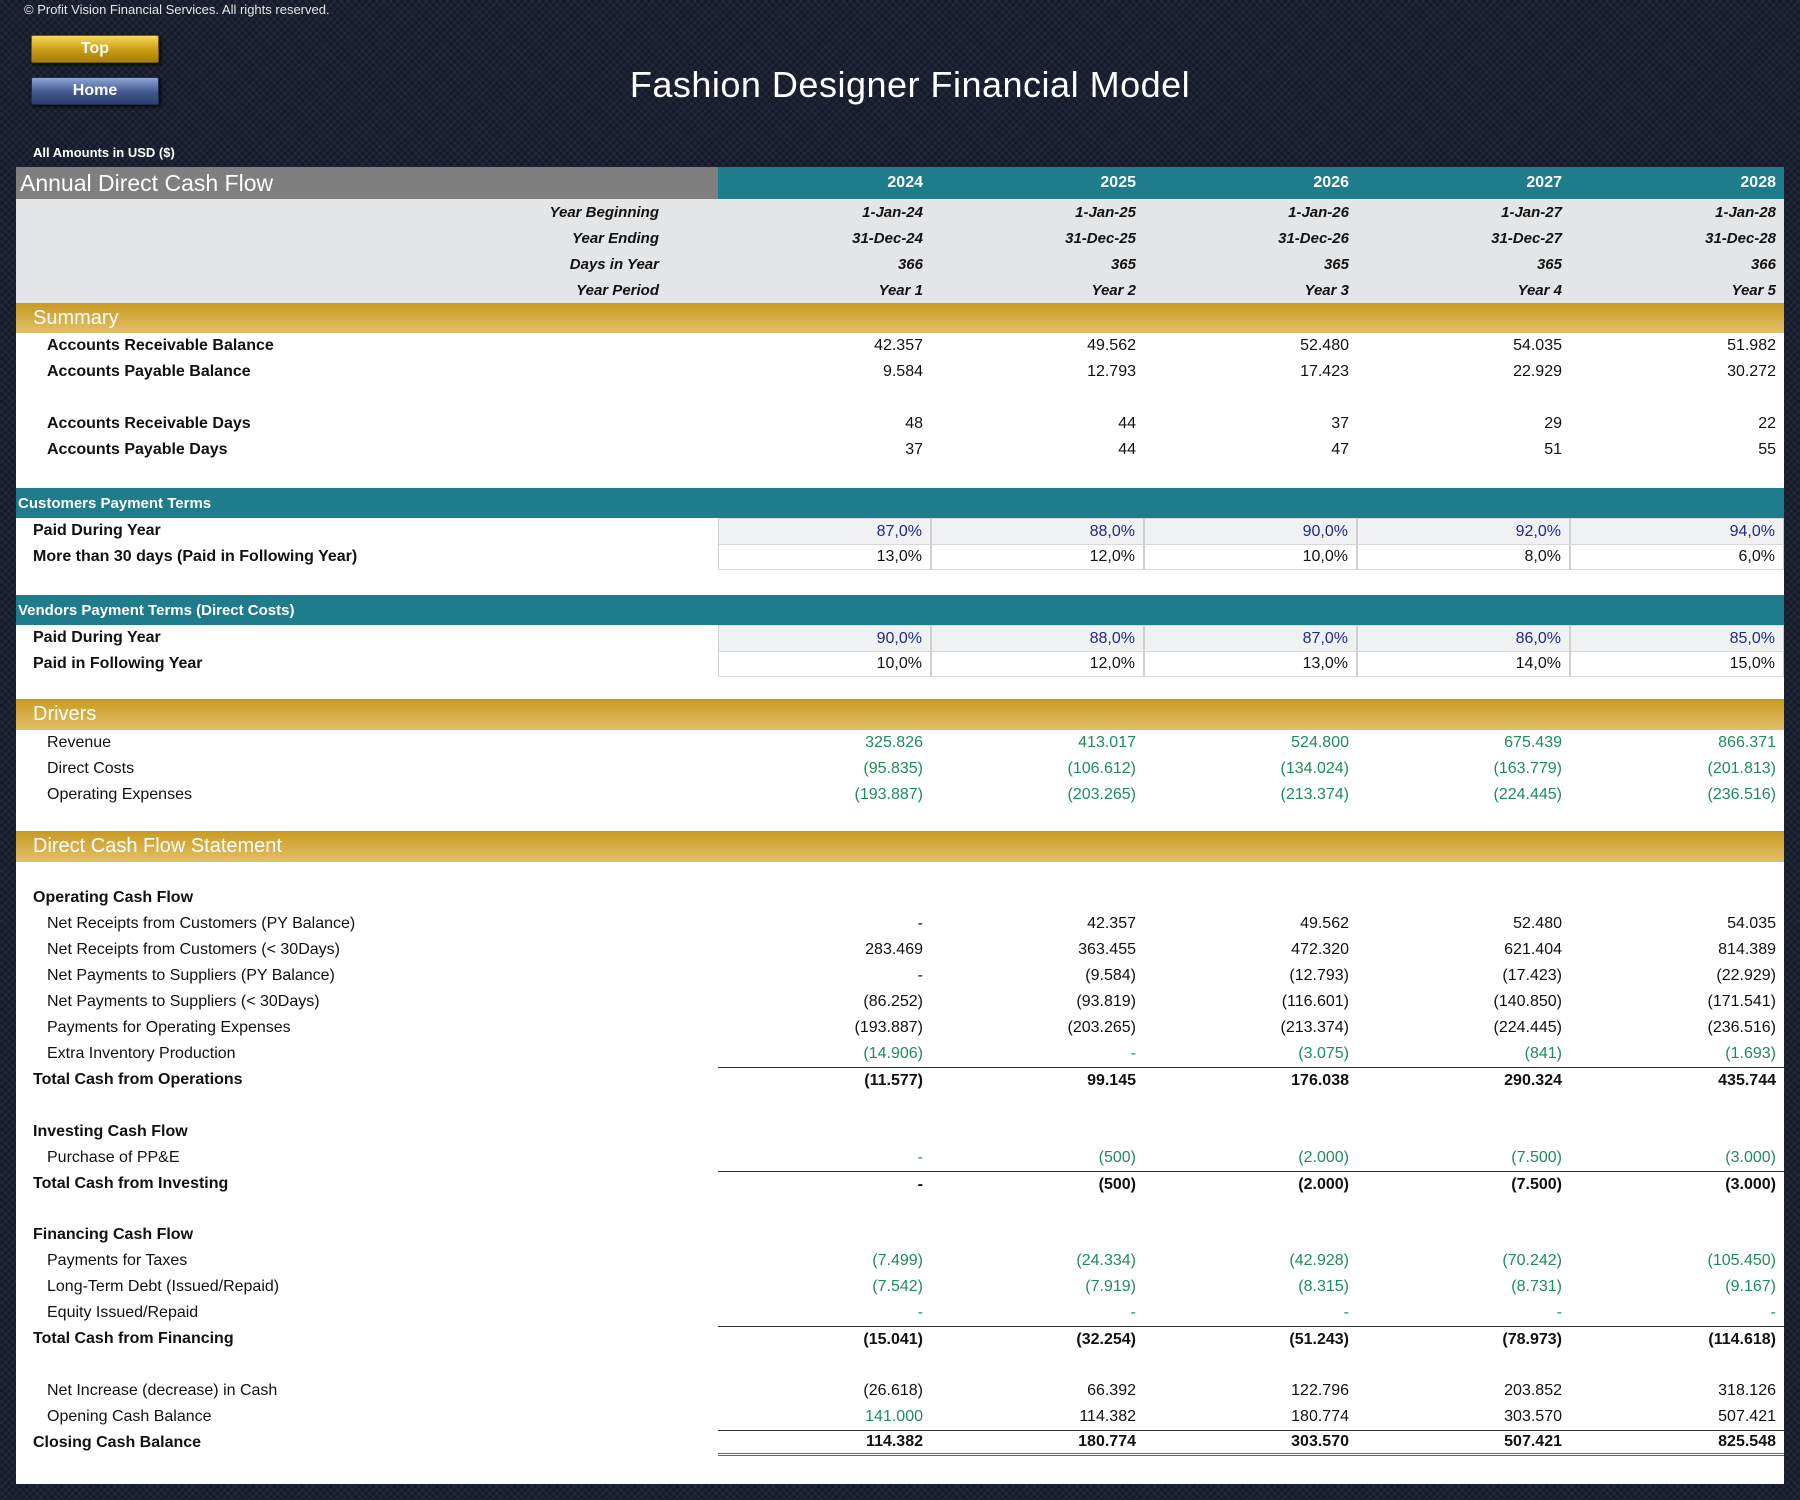 This screenshot has width=1800, height=1500. What do you see at coordinates (1533, 742) in the screenshot?
I see `row-value: 675.439` at bounding box center [1533, 742].